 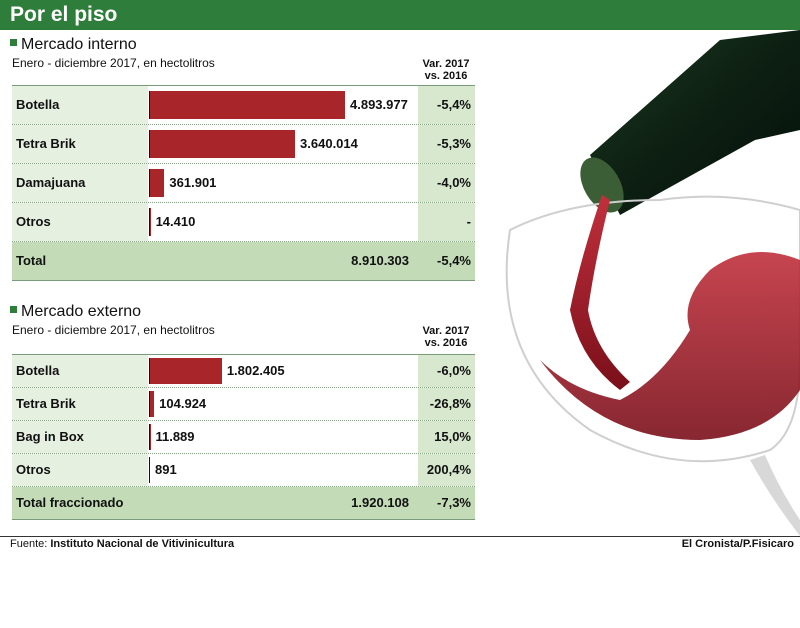 I want to click on table-row: Tetra Brik 104.924 -26,8%, so click(x=243, y=404).